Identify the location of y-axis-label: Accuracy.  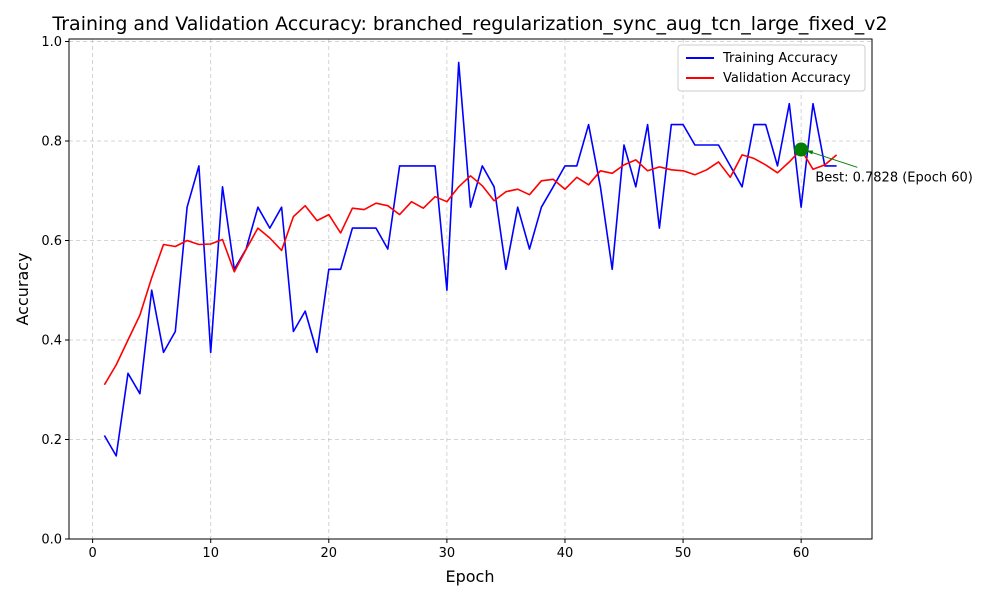
(22, 288).